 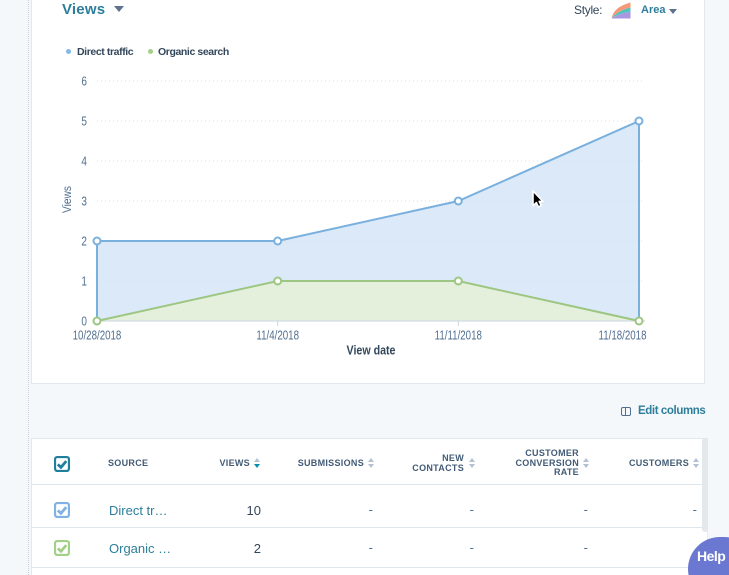 What do you see at coordinates (97, 335) in the screenshot?
I see `svg-text: 10/28/2018` at bounding box center [97, 335].